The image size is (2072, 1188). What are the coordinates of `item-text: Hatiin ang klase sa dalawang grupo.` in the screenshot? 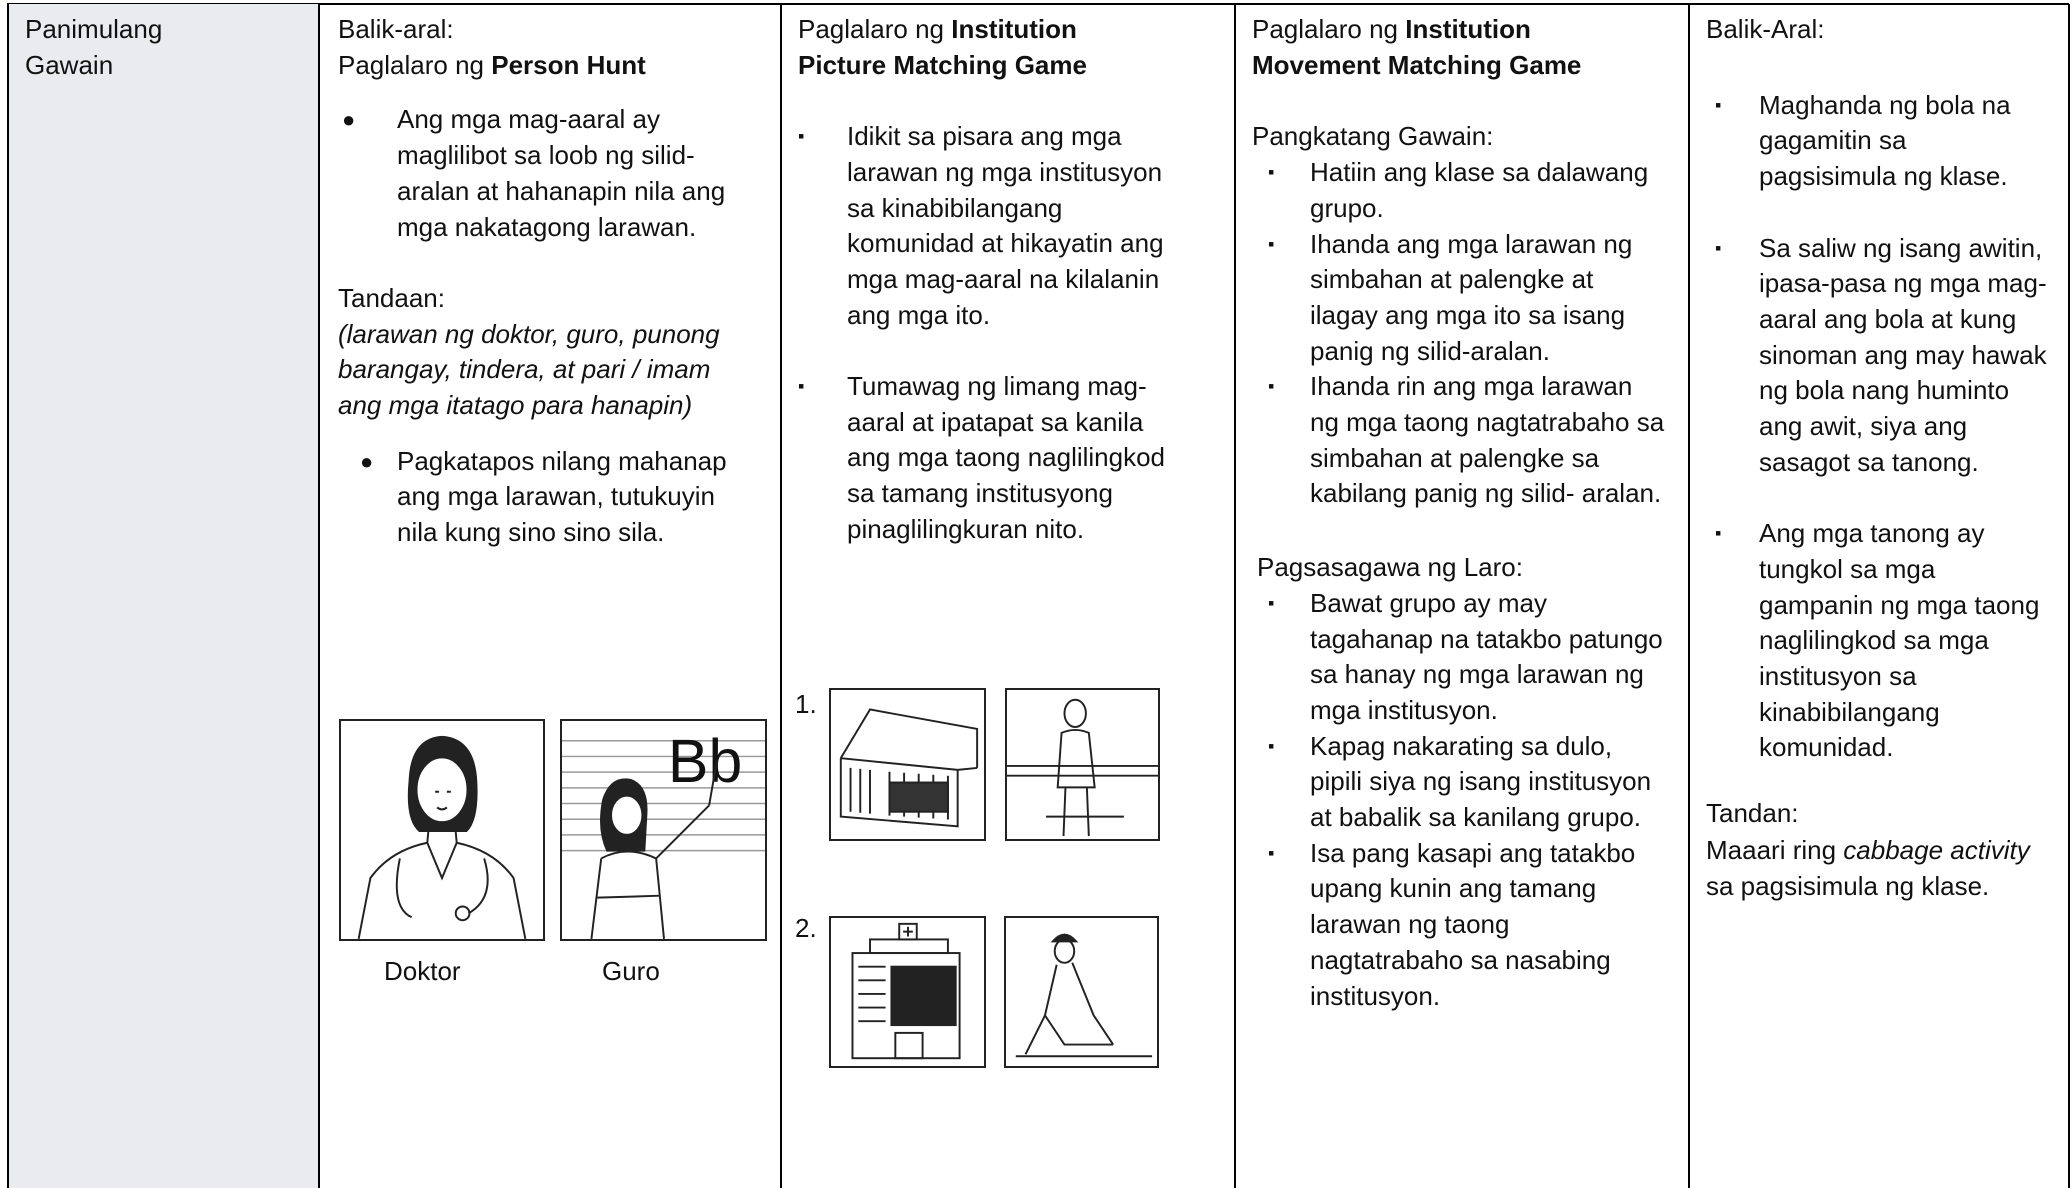 It's located at (1479, 190).